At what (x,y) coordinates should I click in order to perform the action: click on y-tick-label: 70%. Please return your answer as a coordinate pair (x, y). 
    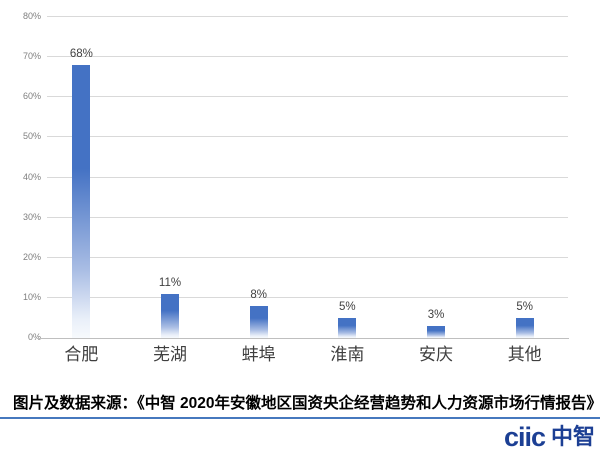
    Looking at the image, I should click on (31, 56).